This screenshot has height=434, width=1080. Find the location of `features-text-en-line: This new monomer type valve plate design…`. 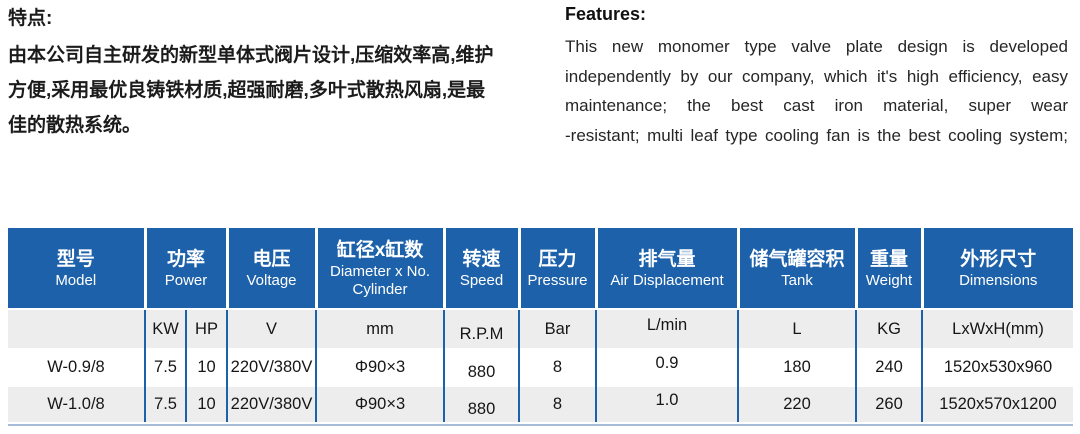

features-text-en-line: This new monomer type valve plate design… is located at coordinates (816, 46).